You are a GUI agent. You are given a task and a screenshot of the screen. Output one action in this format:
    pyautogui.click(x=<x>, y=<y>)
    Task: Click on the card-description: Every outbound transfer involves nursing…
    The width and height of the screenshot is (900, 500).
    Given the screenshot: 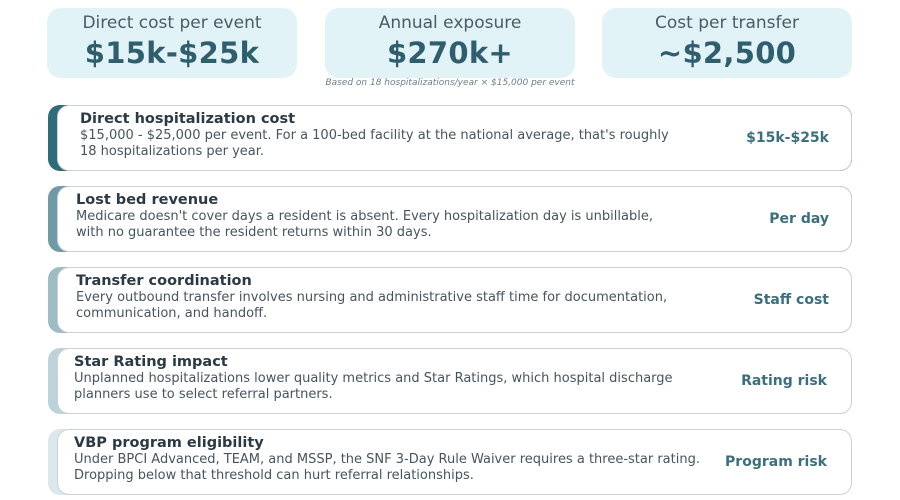 What is the action you would take?
    pyautogui.click(x=372, y=305)
    